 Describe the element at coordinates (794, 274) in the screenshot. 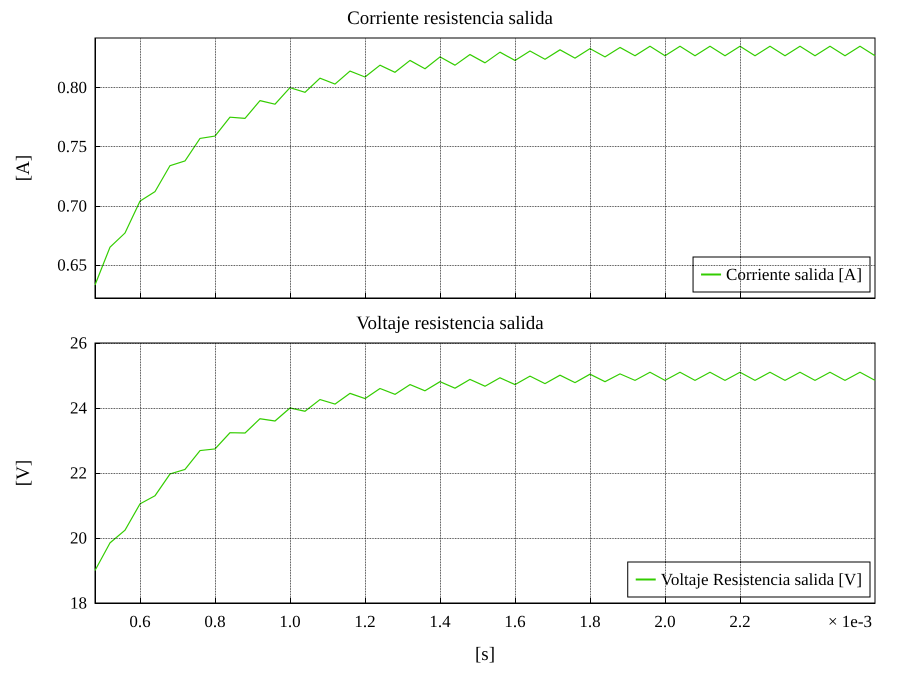

I see `legend-label: Corriente salida [A]` at that location.